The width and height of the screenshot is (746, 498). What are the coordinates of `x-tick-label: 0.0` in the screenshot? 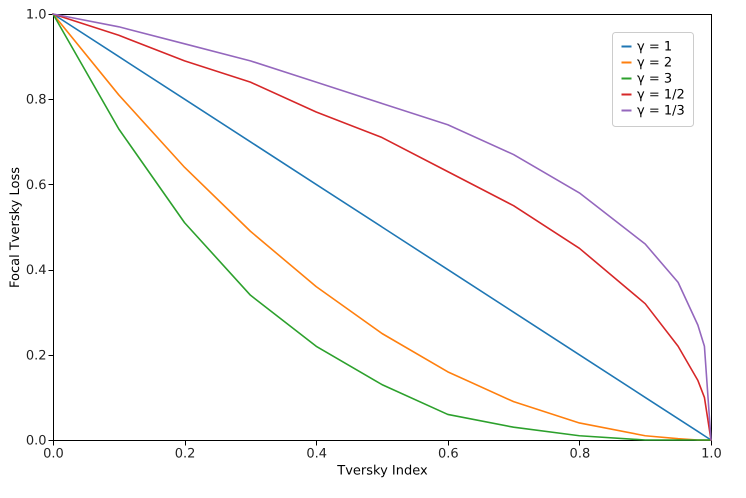 It's located at (53, 454).